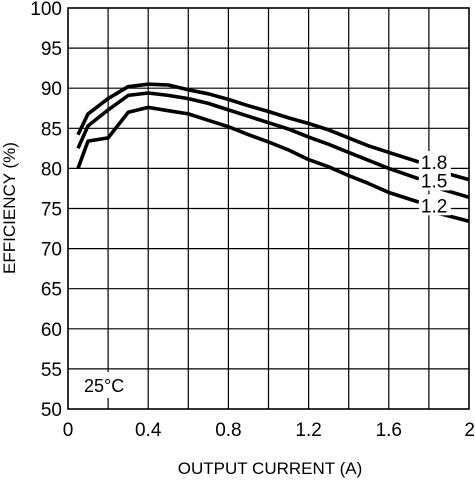 Image resolution: width=475 pixels, height=480 pixels. What do you see at coordinates (308, 430) in the screenshot?
I see `x-tick-label: 1.2` at bounding box center [308, 430].